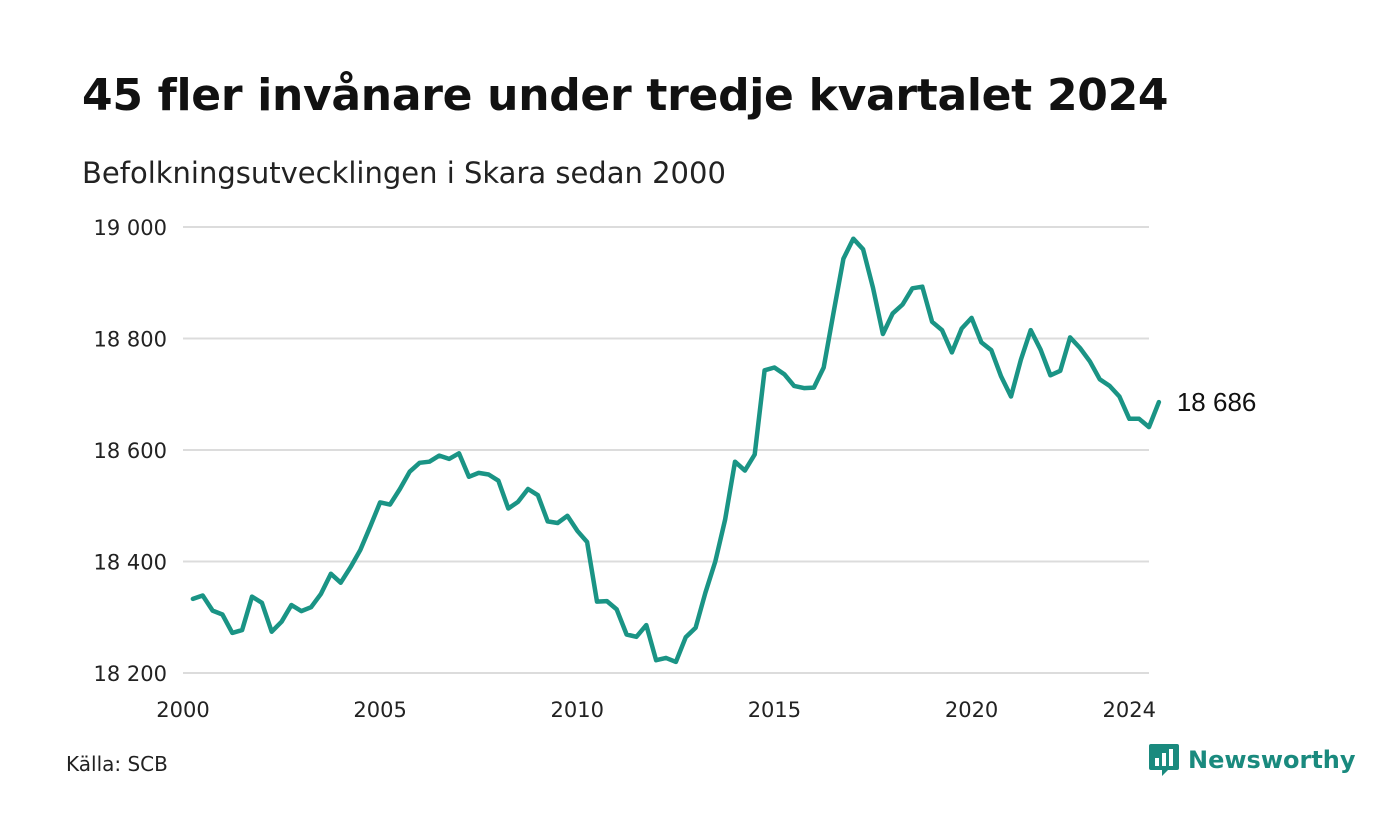  I want to click on end-value-label: 18 686, so click(1217, 402).